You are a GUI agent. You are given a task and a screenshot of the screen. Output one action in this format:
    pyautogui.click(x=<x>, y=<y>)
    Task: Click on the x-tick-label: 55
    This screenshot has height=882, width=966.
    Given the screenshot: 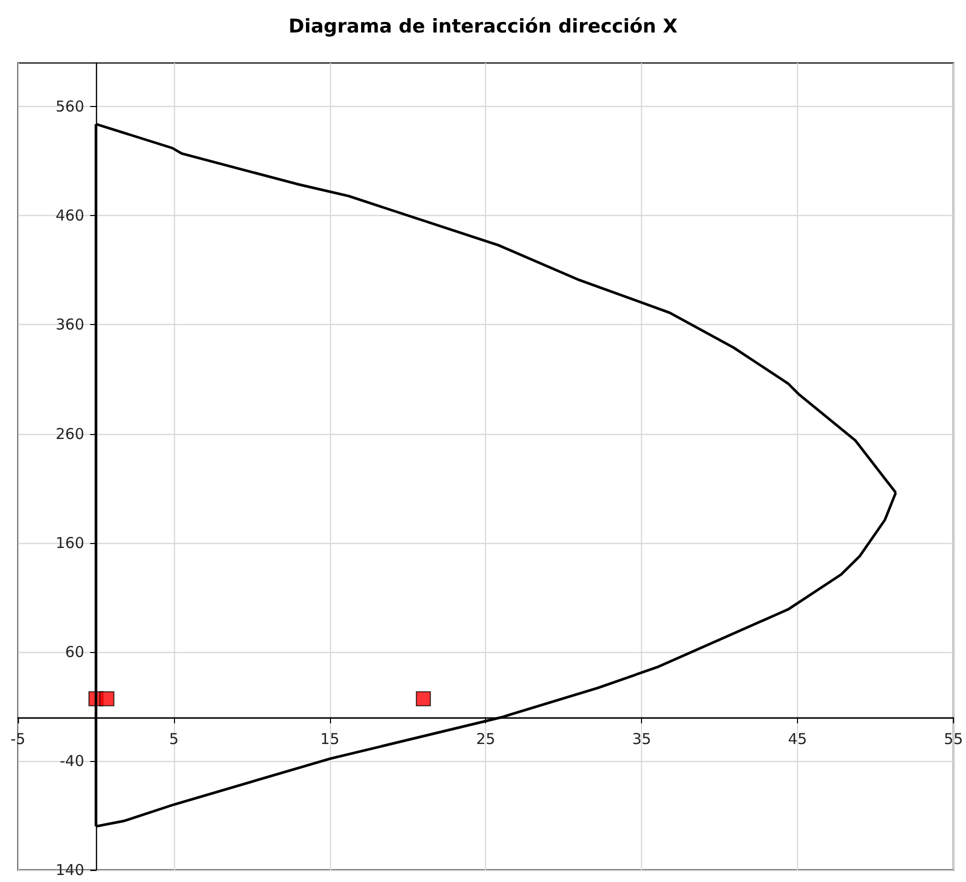 What is the action you would take?
    pyautogui.click(x=954, y=739)
    